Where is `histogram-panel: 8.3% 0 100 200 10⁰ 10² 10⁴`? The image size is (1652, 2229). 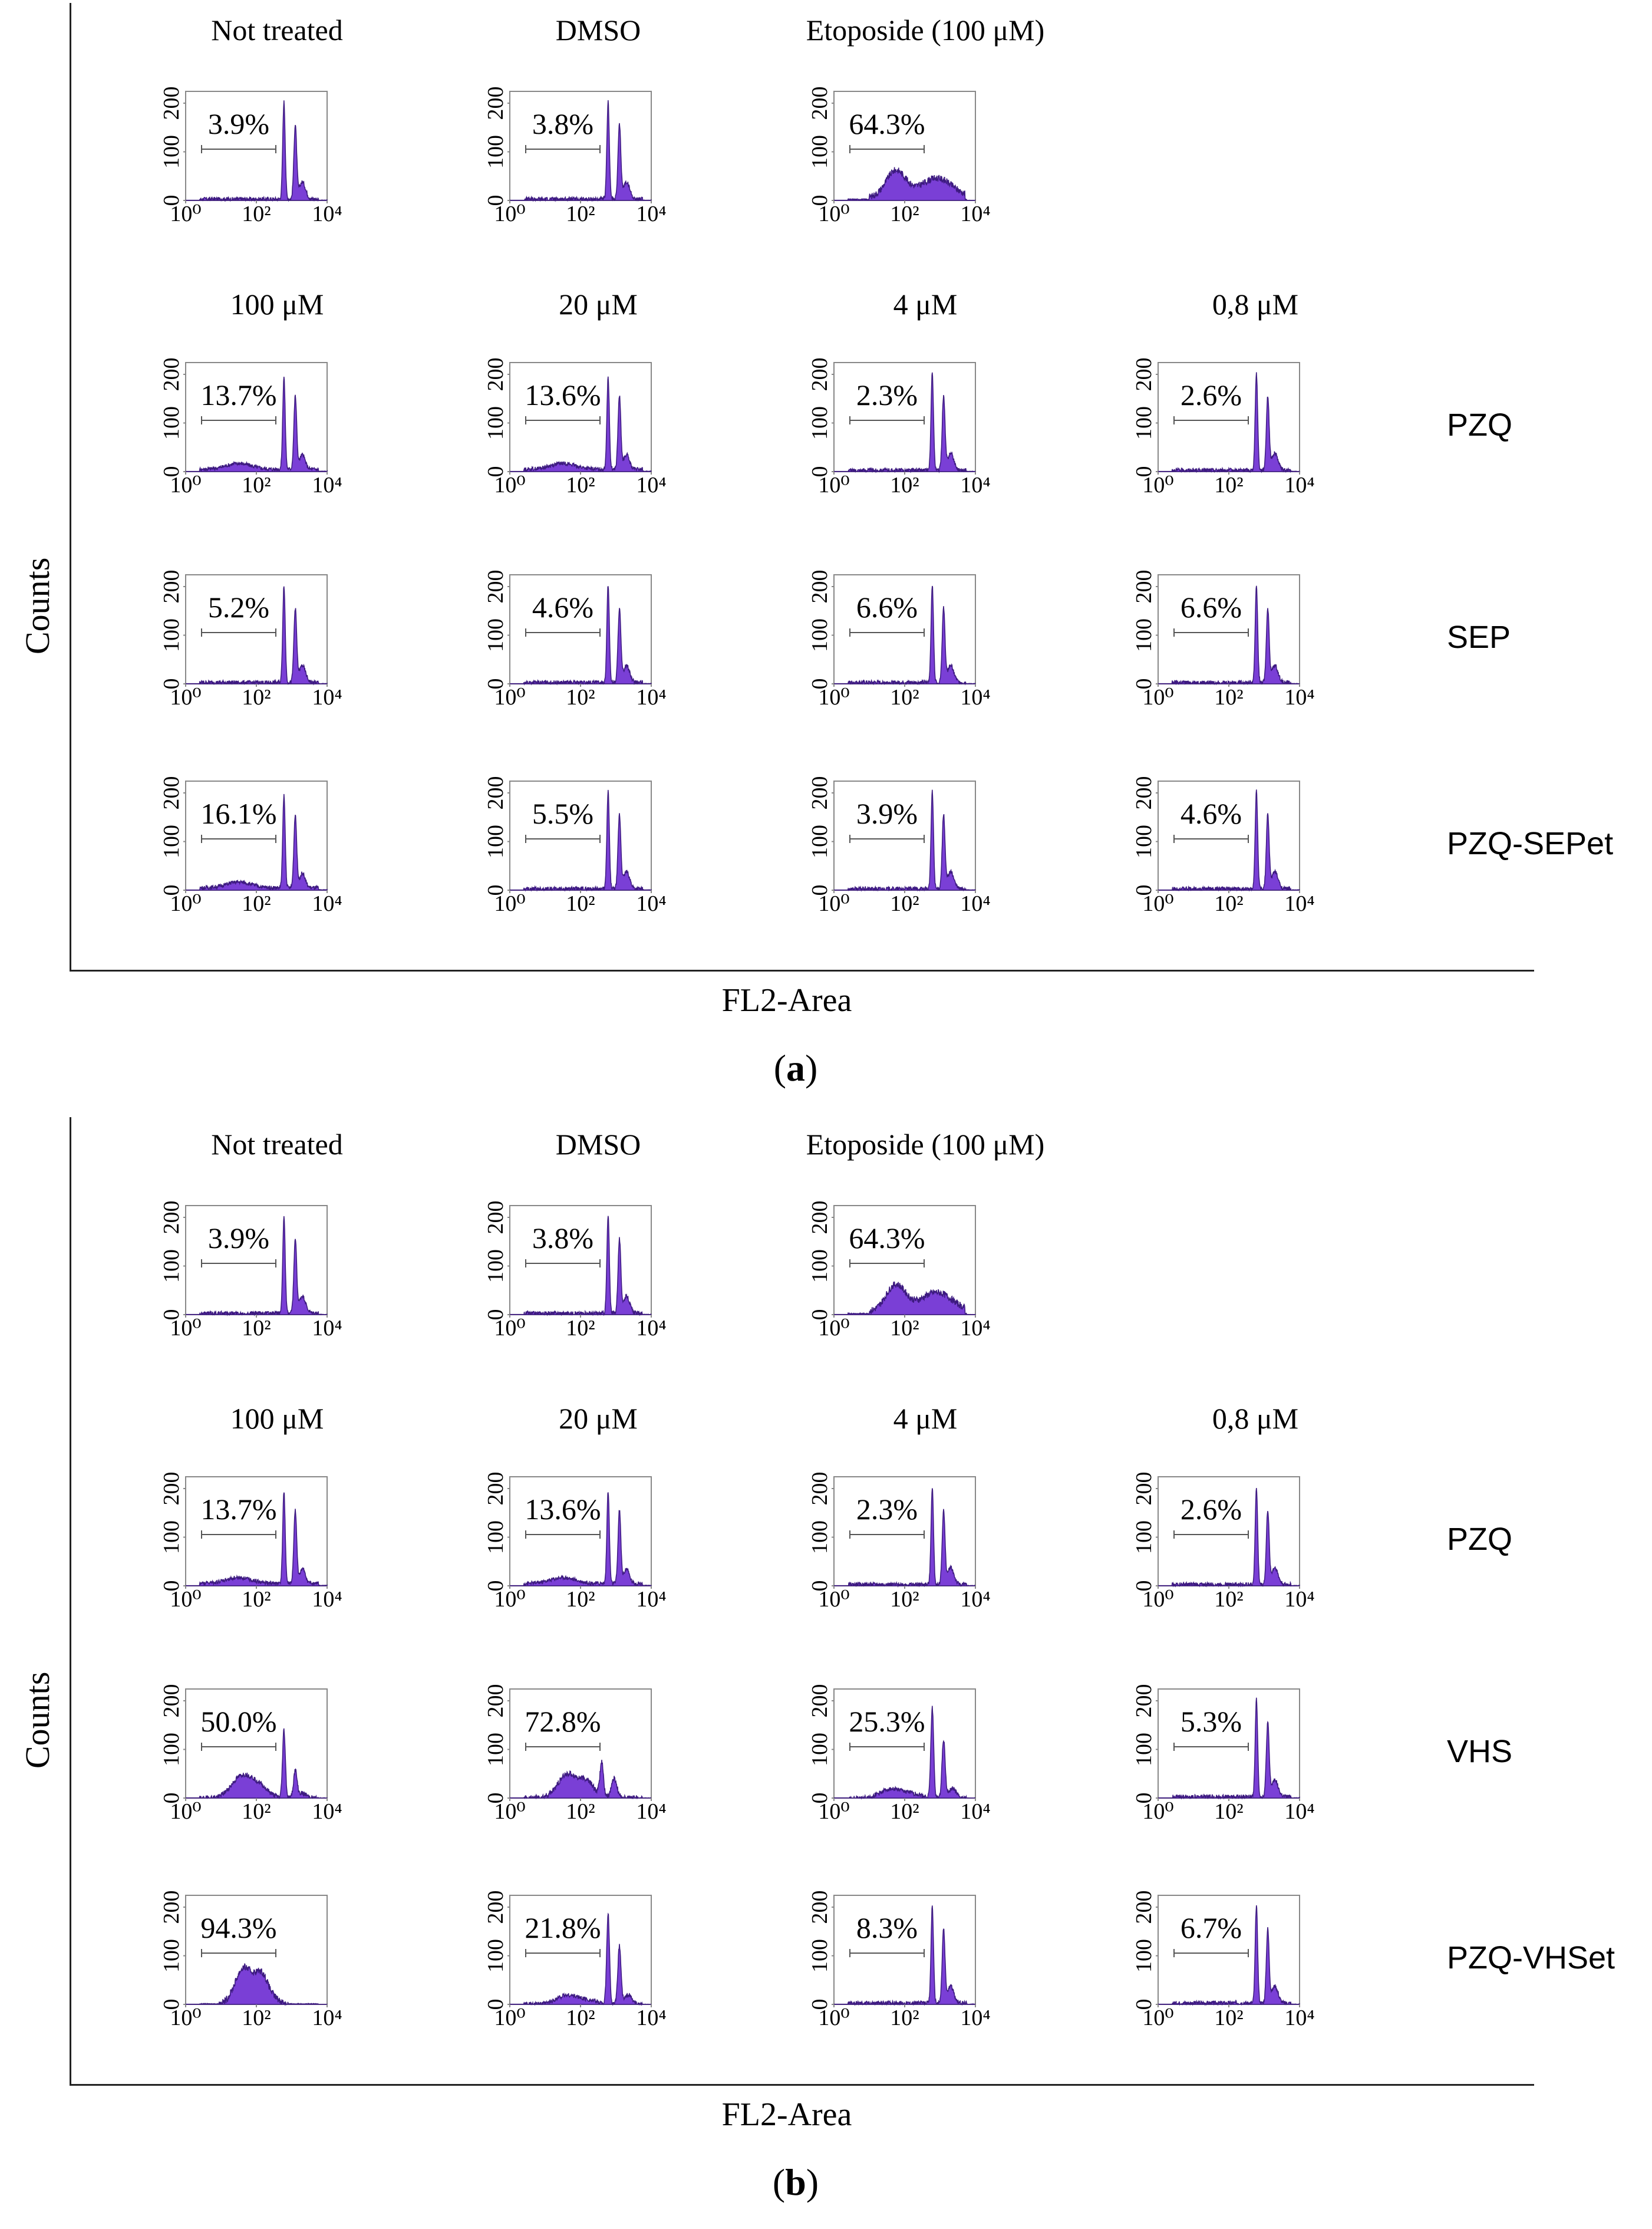 histogram-panel: 8.3% 0 100 200 10⁰ 10² 10⁴ is located at coordinates (899, 1961).